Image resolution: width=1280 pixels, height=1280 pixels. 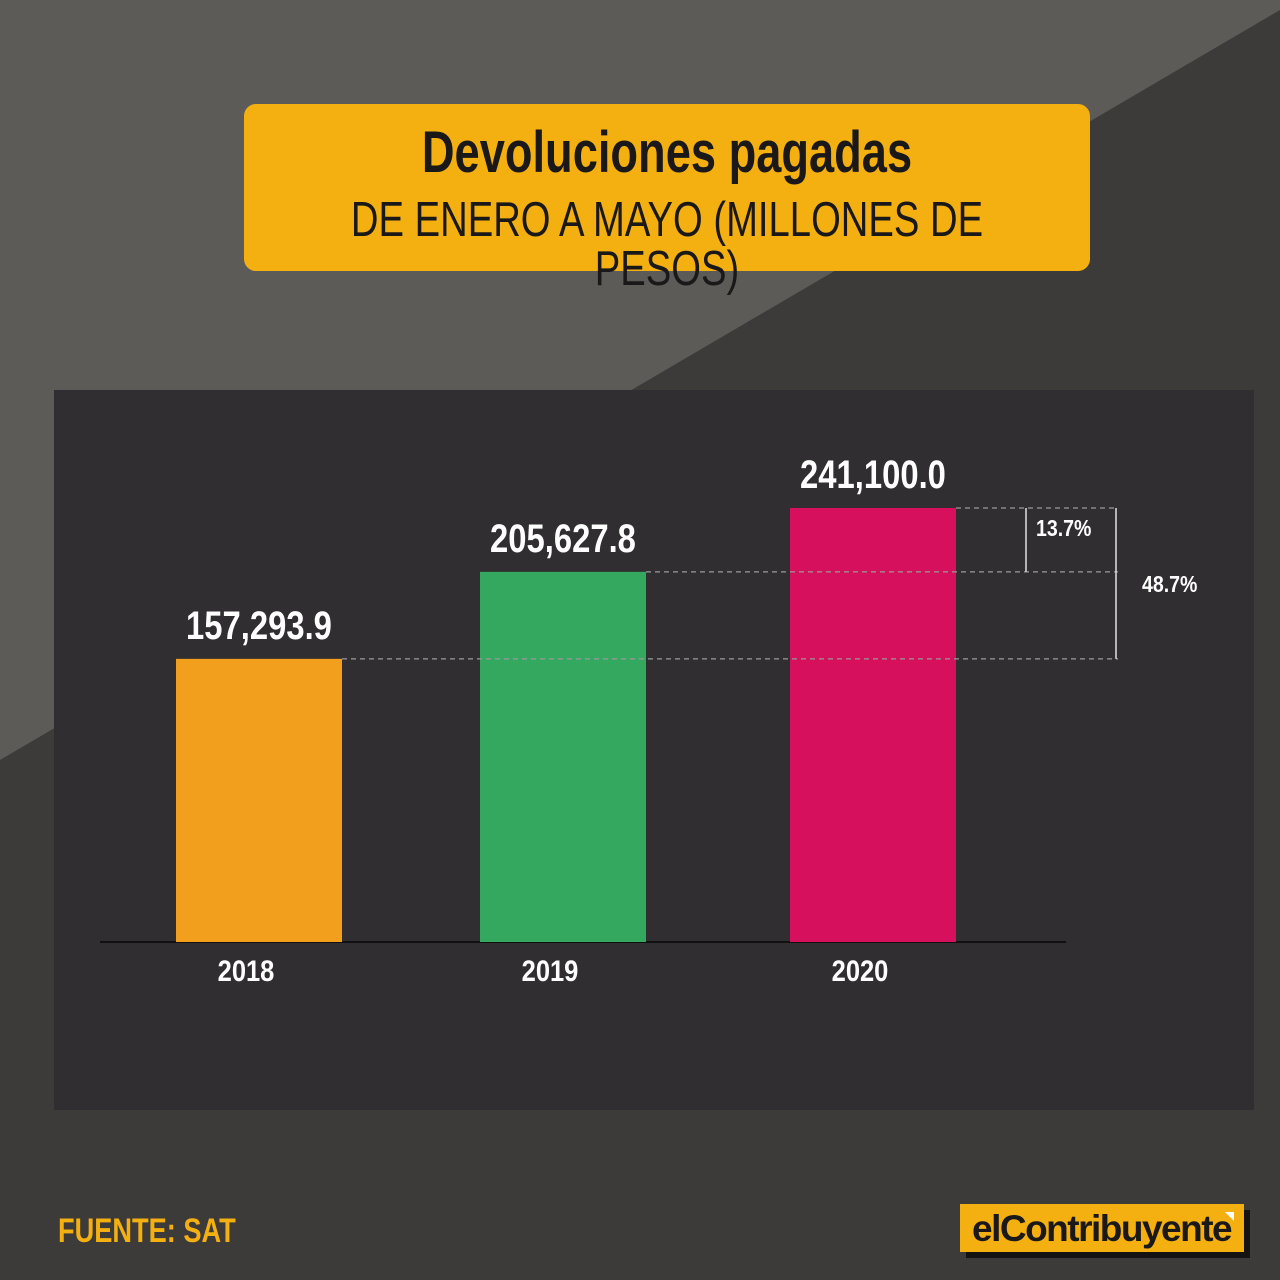 I want to click on source-label: FUENTE: SAT, so click(x=147, y=1231).